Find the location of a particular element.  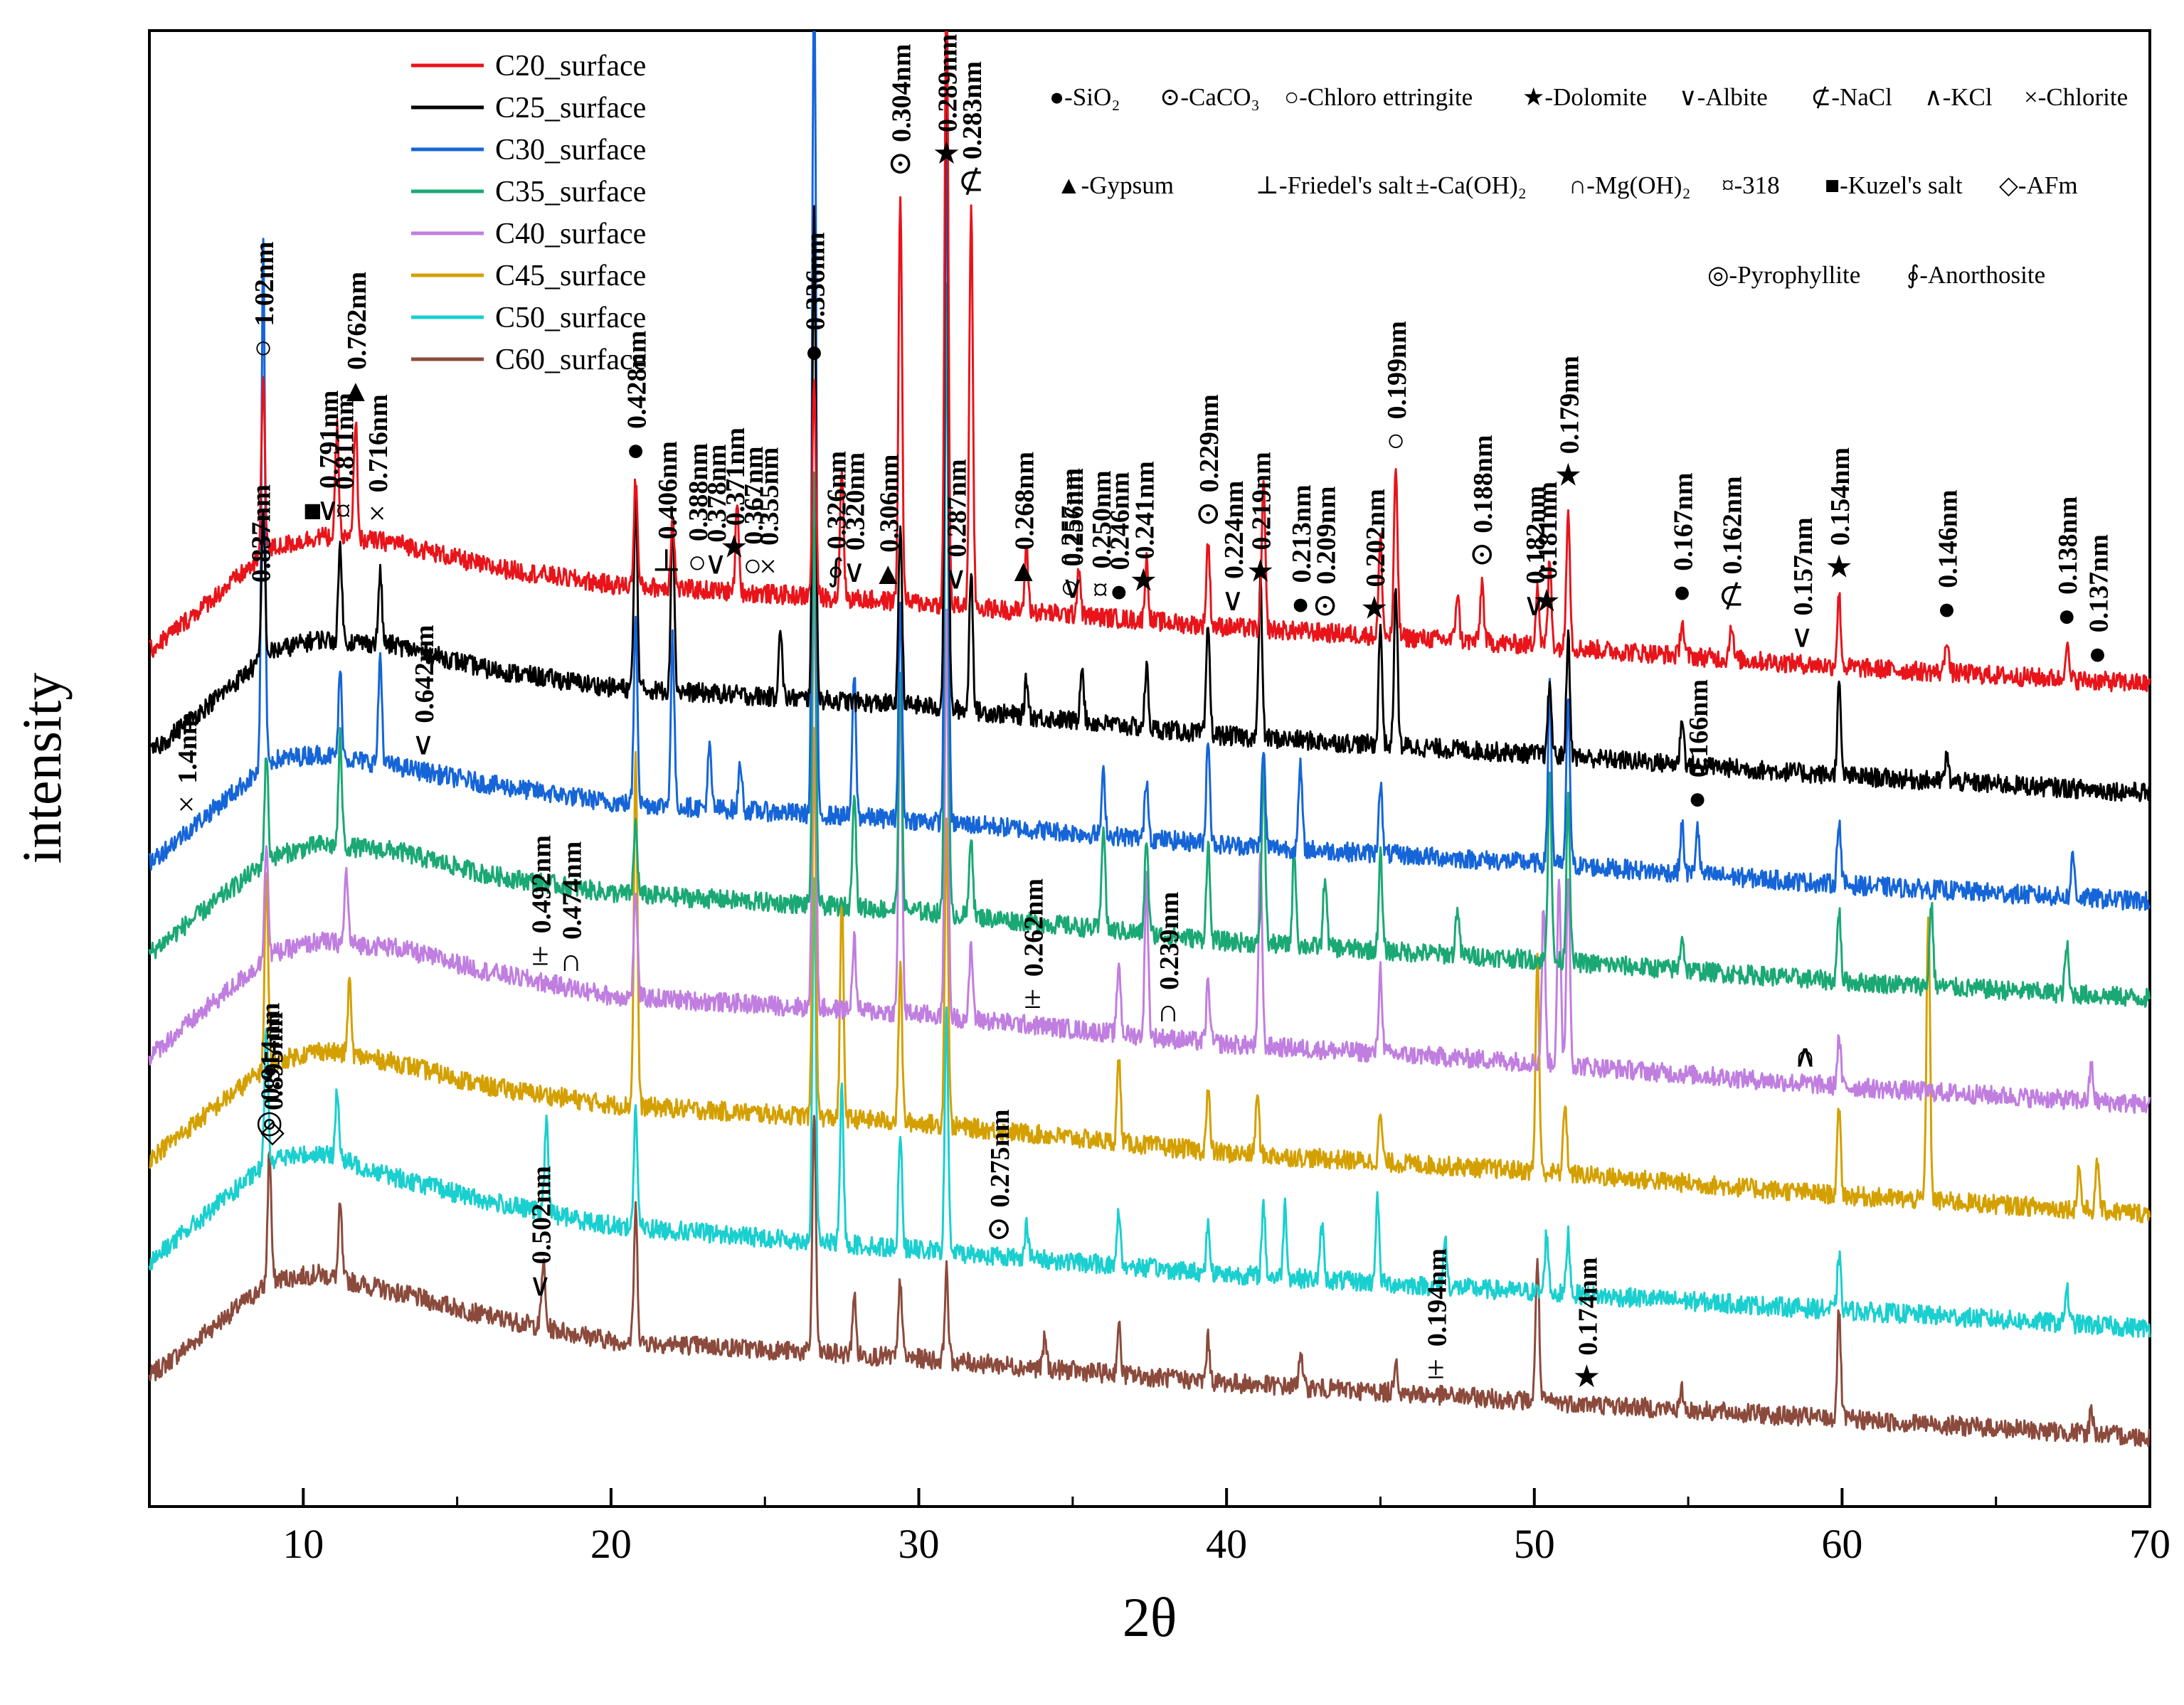

legend-label: C60_surface is located at coordinates (570, 360).